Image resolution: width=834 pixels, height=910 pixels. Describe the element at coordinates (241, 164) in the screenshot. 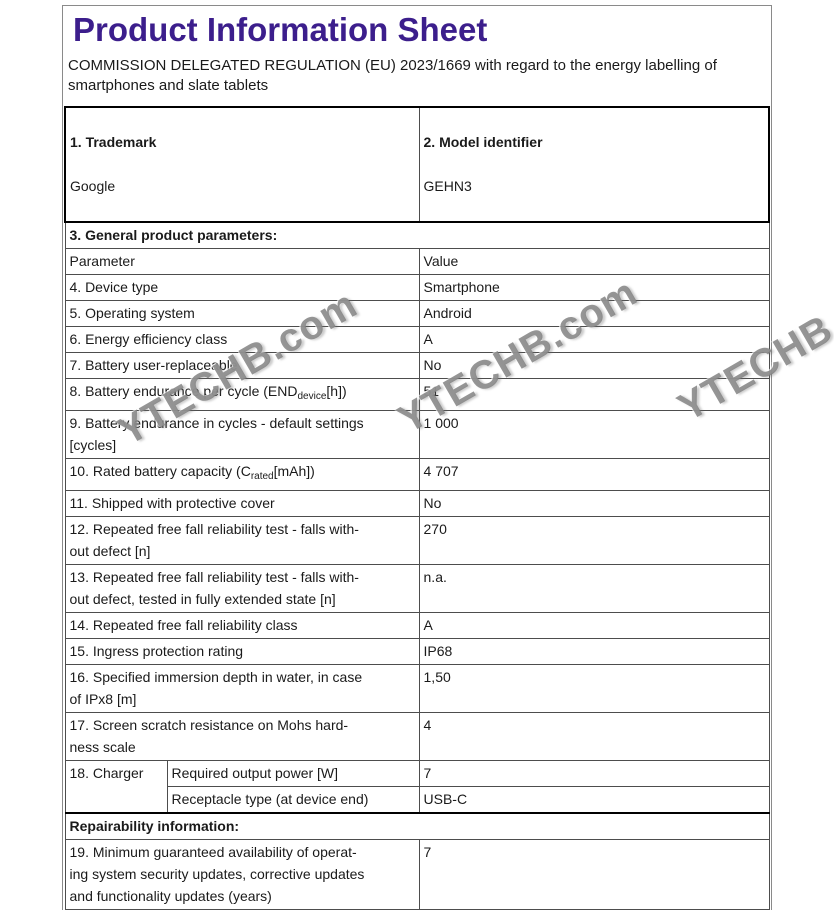

I see `trademark-cell: 1. Trademark Google` at that location.